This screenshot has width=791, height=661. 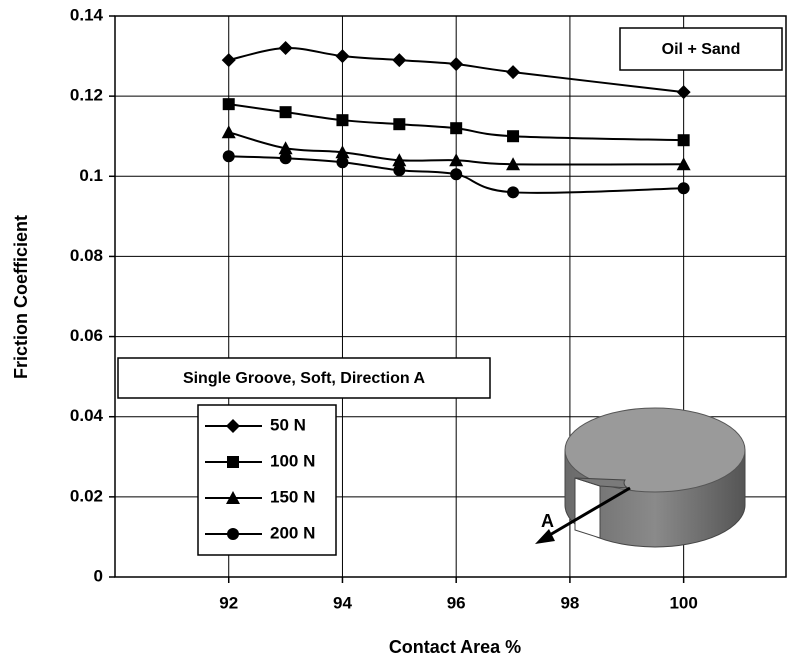 I want to click on x-tick-label: 100, so click(x=683, y=602).